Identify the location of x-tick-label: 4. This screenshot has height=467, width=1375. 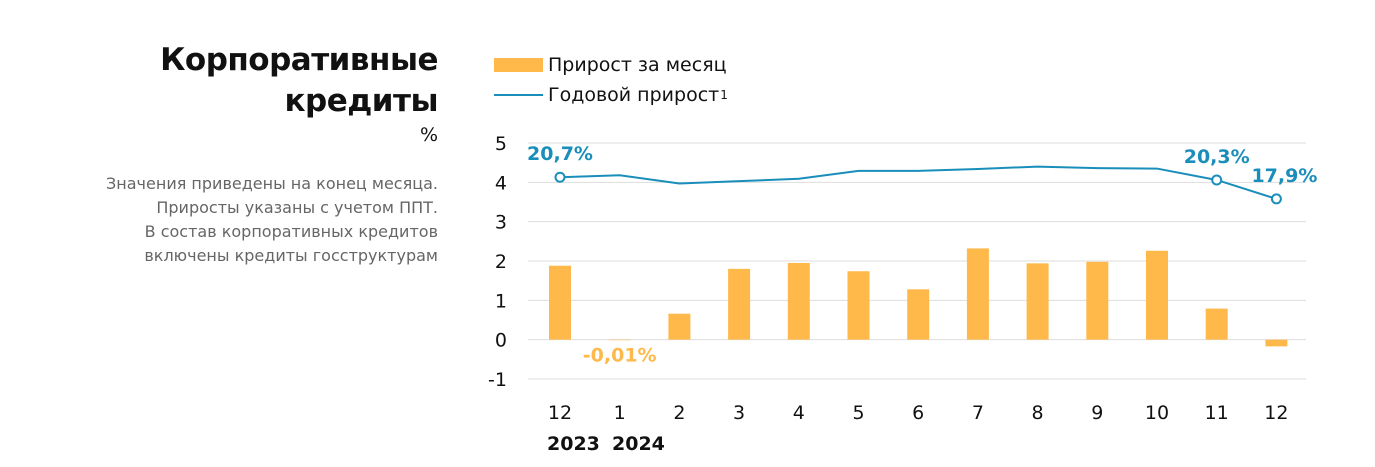
(799, 413).